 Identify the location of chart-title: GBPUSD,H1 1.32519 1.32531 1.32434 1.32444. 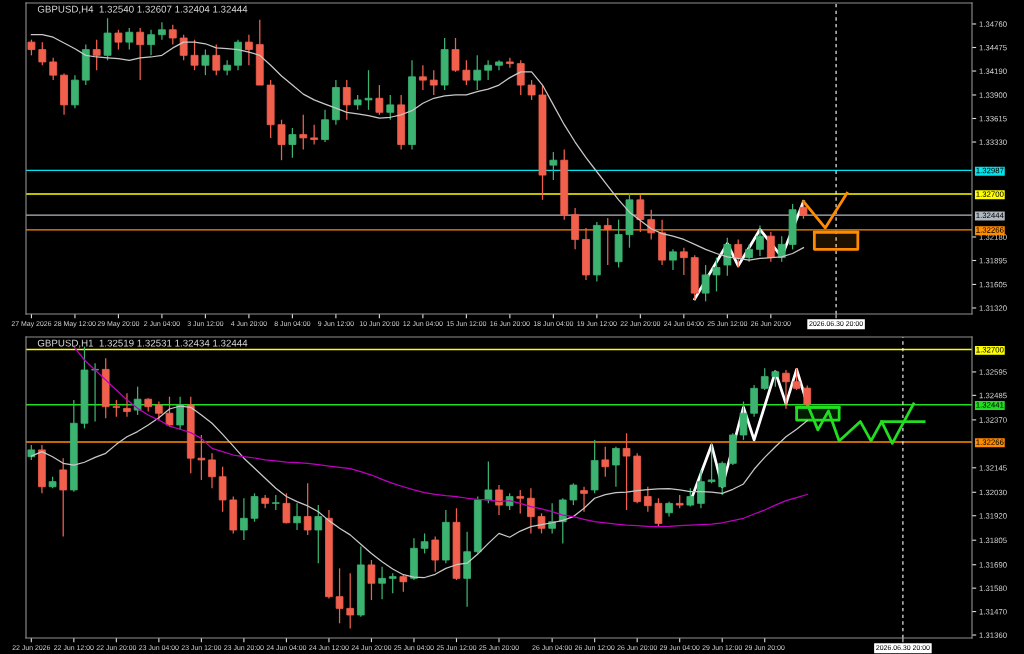
(142, 343).